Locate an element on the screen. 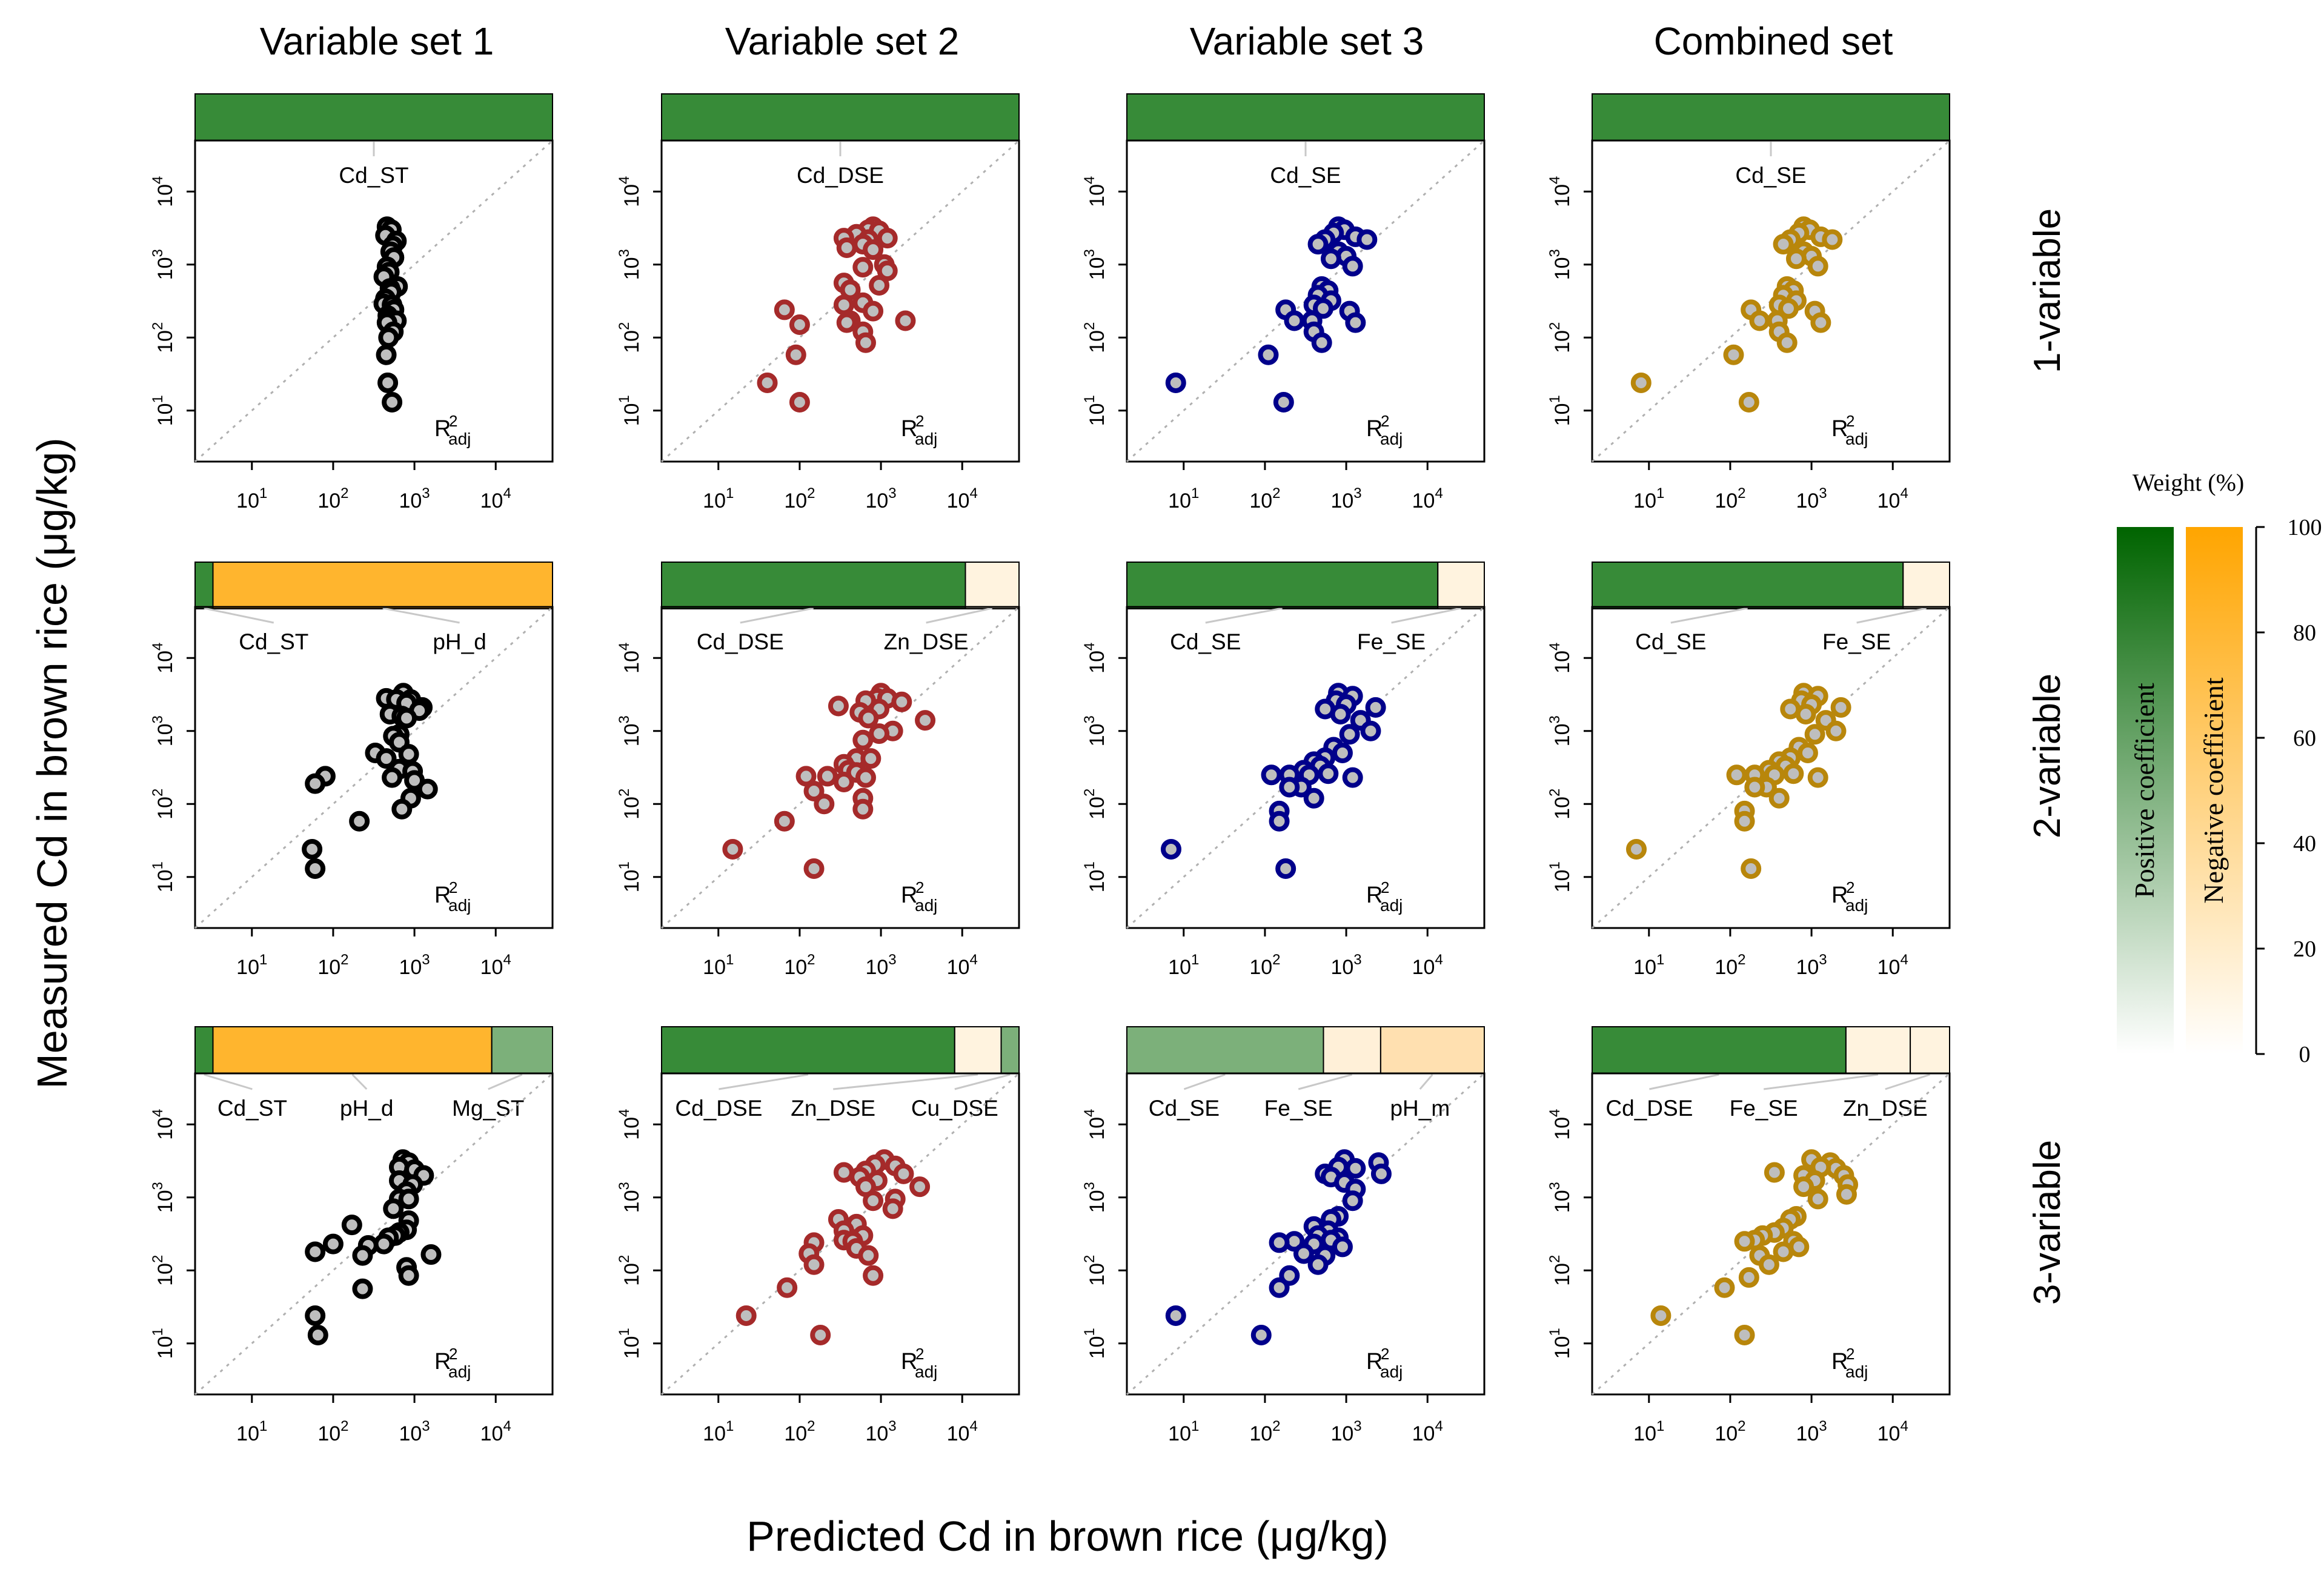 The width and height of the screenshot is (2324, 1581). variable-label: Cd_ST is located at coordinates (373, 176).